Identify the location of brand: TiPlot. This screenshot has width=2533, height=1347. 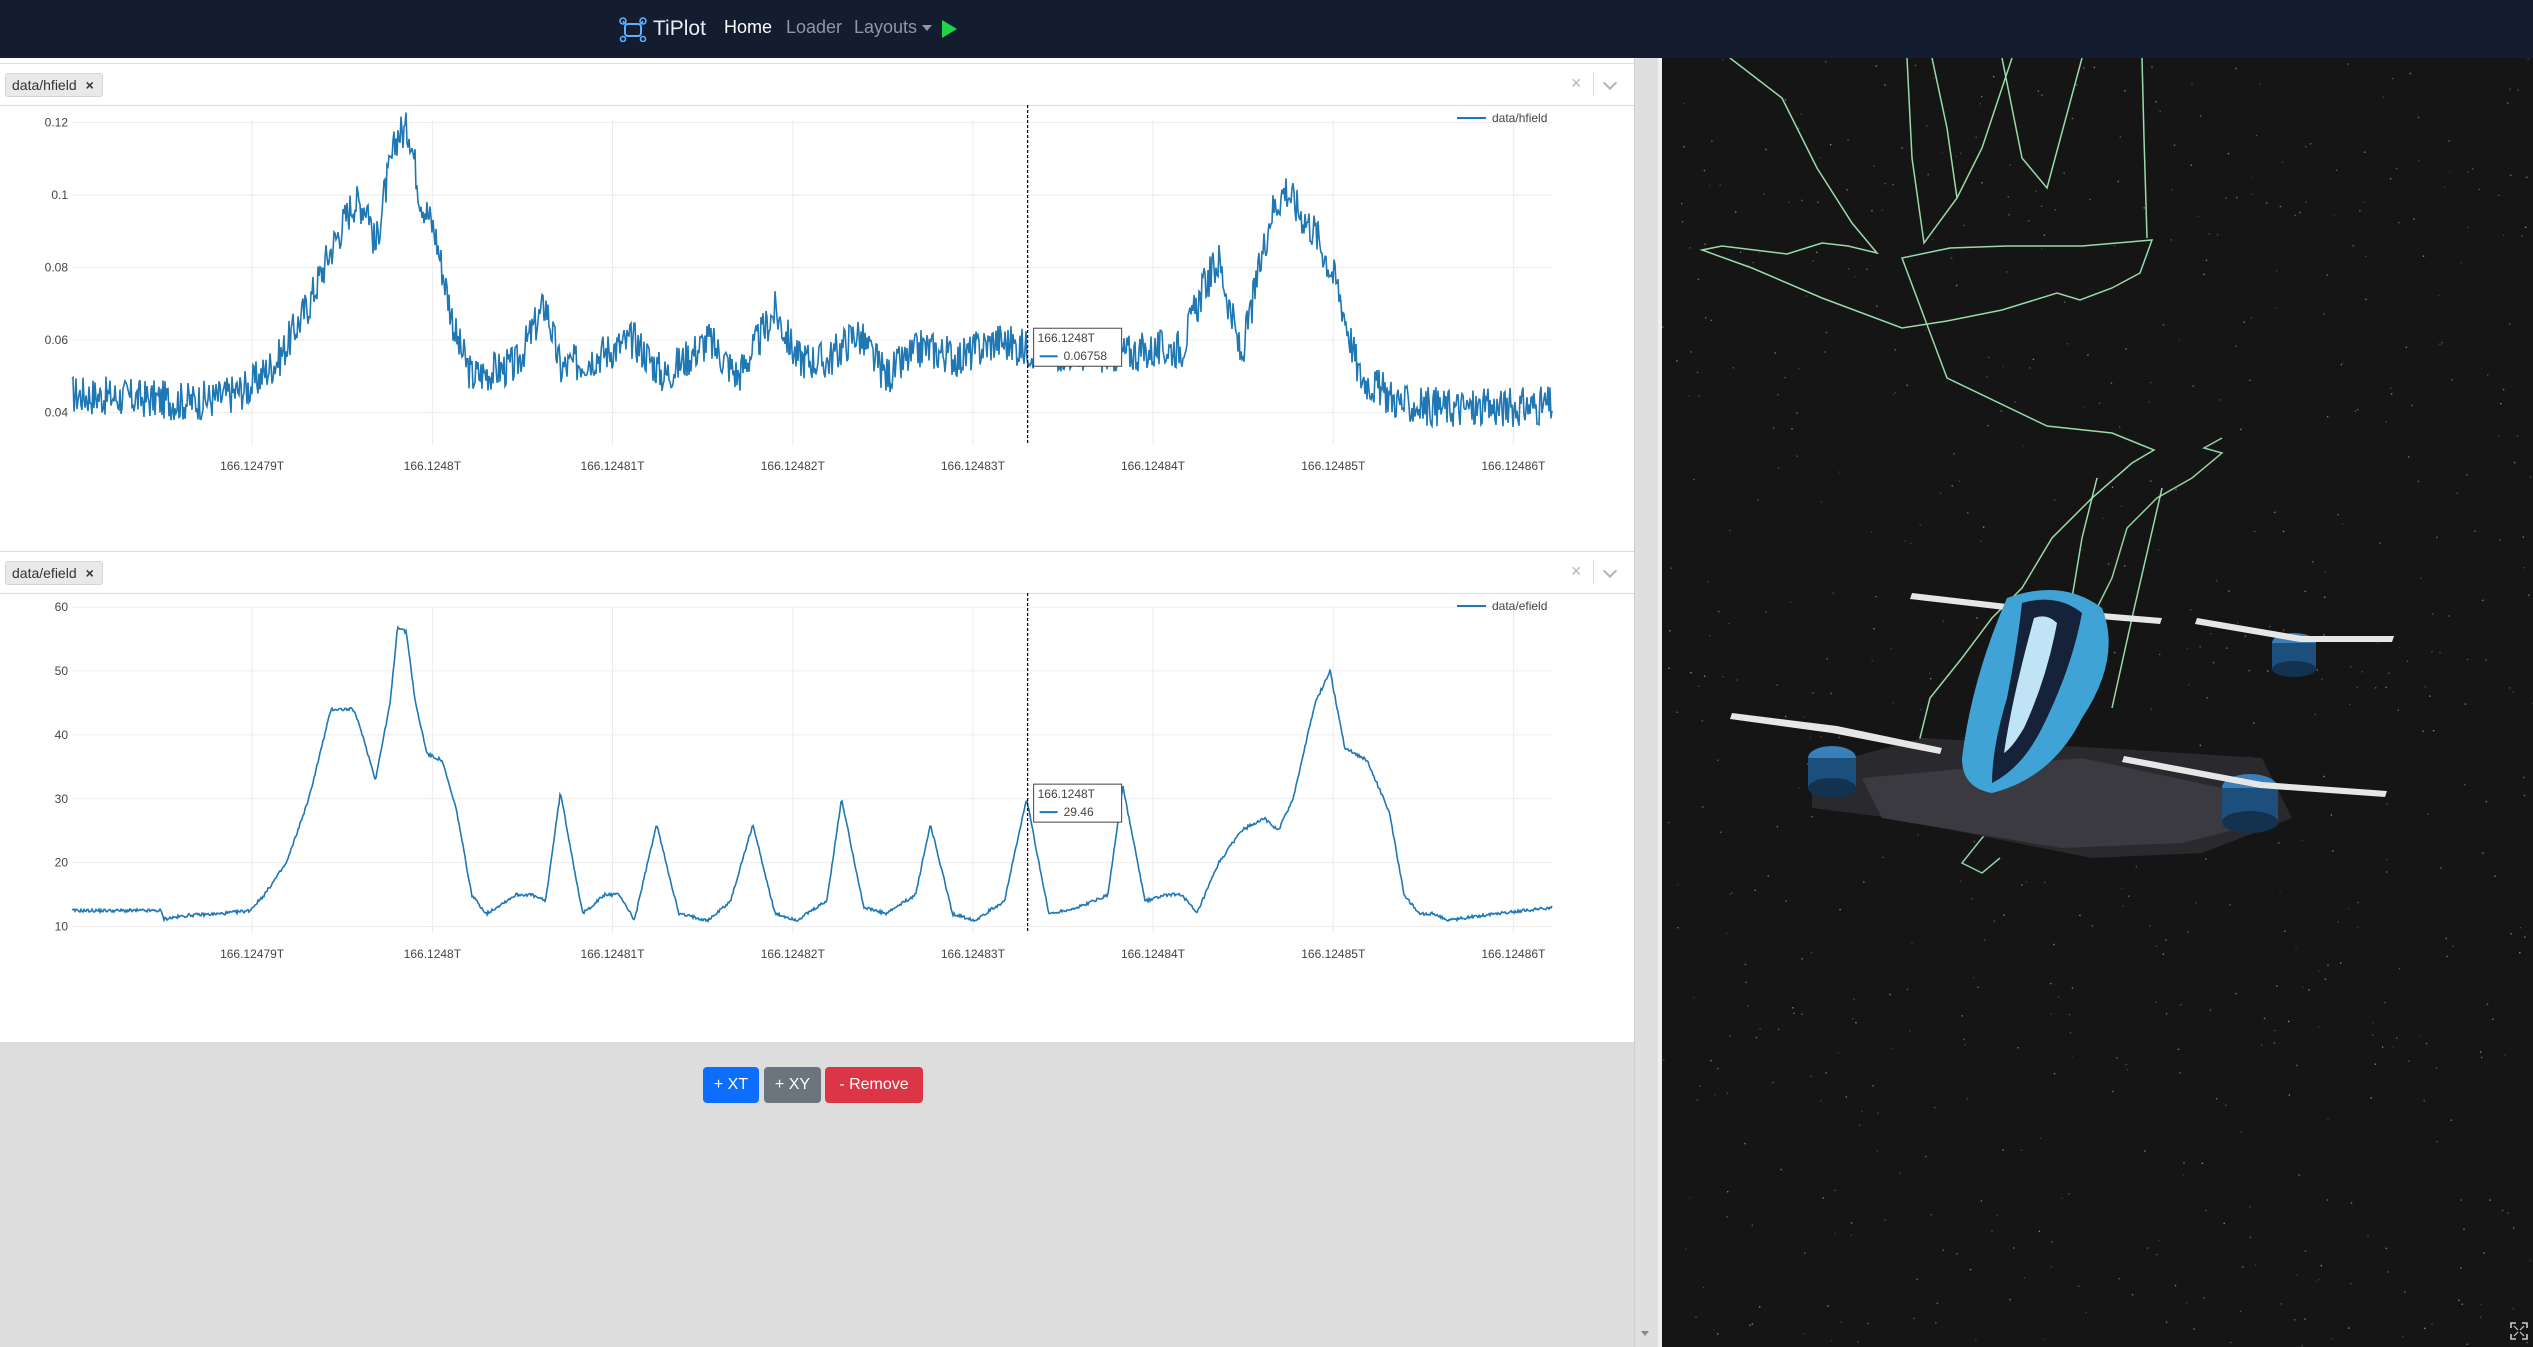
(662, 29).